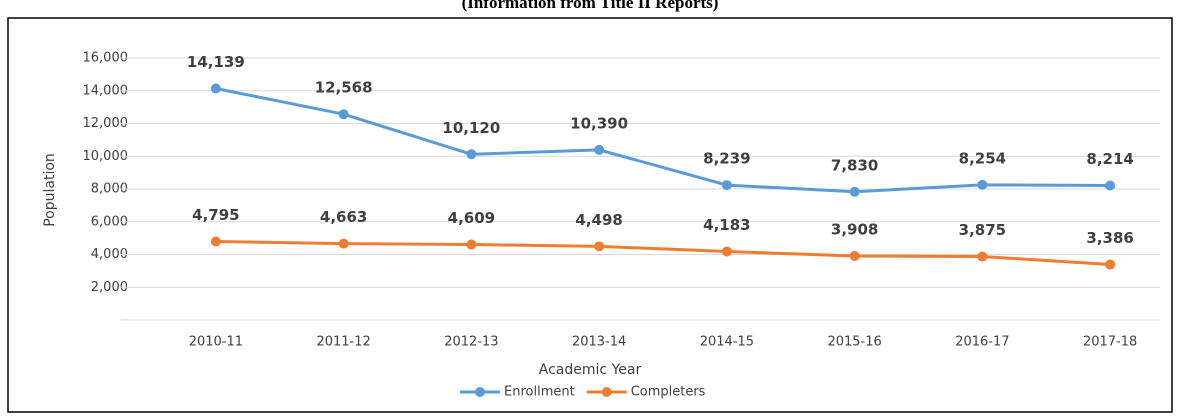 This screenshot has width=1180, height=420. Describe the element at coordinates (109, 189) in the screenshot. I see `y-tick-label: 8,000` at that location.